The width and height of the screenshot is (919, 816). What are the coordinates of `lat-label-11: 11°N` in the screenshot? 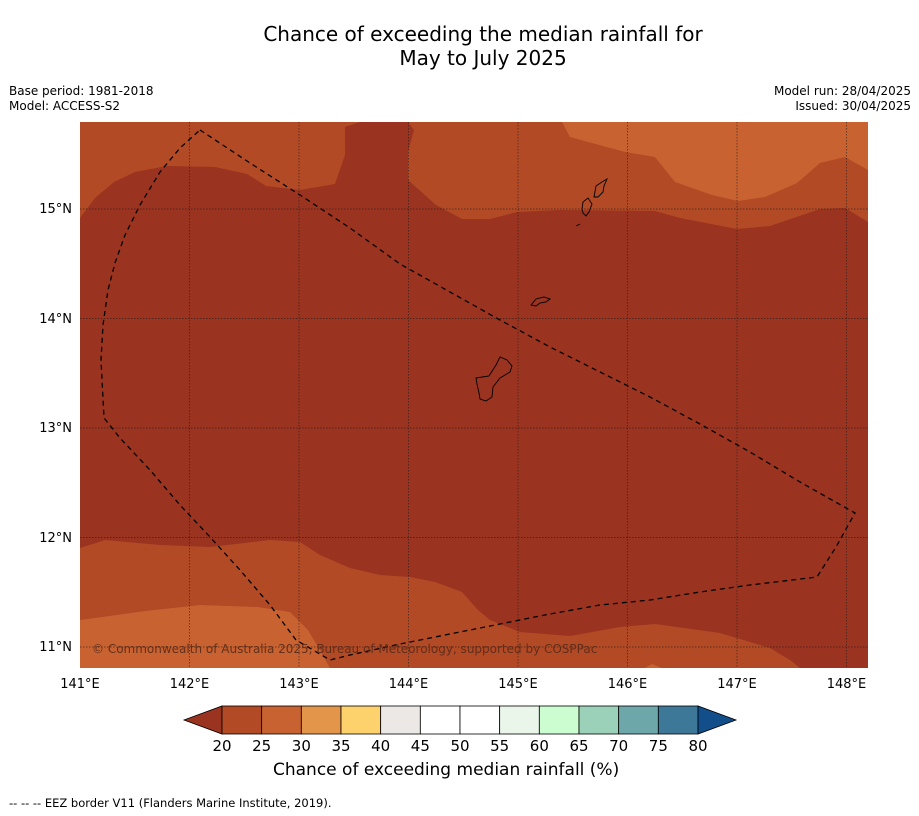 It's located at (55, 647).